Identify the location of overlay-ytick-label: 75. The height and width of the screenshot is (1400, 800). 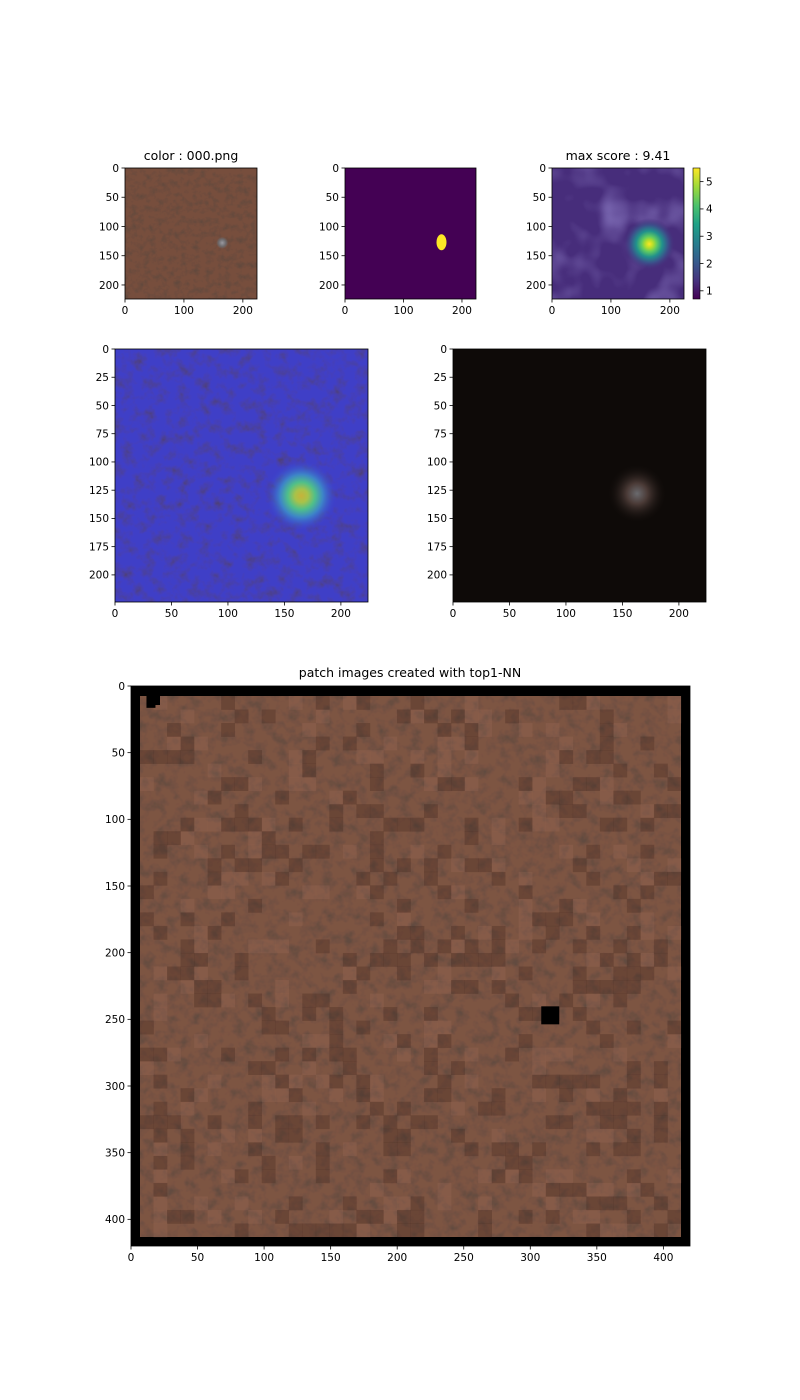
(102, 435).